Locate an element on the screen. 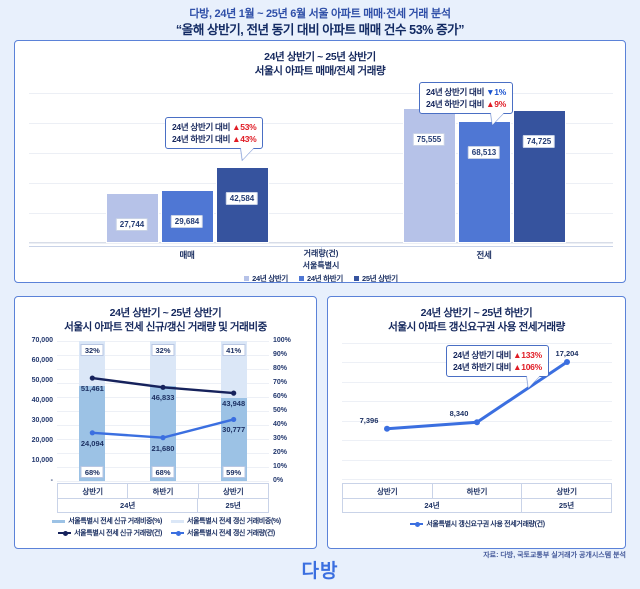 This screenshot has height=589, width=640. callout3-row1-label: 24년 상반기 대비 is located at coordinates (482, 355).